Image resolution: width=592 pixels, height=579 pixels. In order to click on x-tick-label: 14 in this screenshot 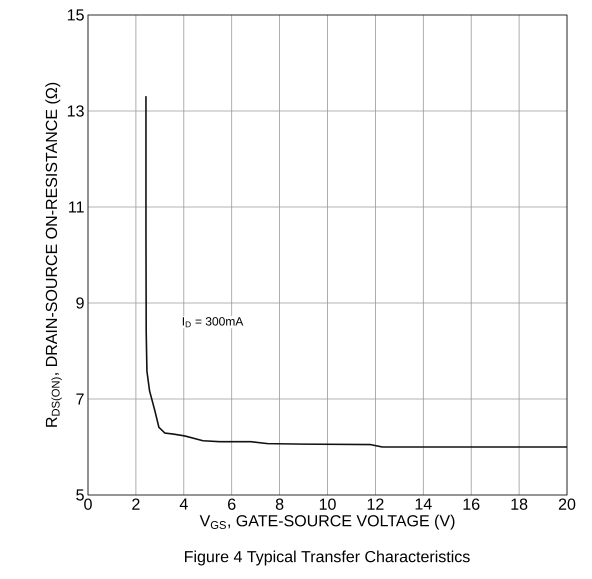, I will do `click(424, 504)`.